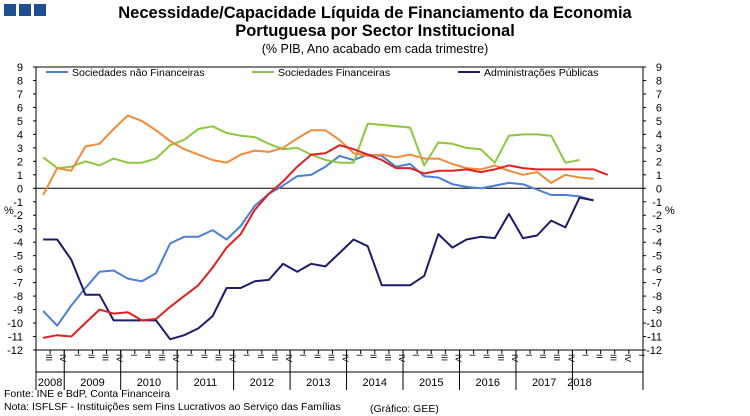  What do you see at coordinates (138, 73) in the screenshot?
I see `legend-label: Sociedades não Financeiras` at bounding box center [138, 73].